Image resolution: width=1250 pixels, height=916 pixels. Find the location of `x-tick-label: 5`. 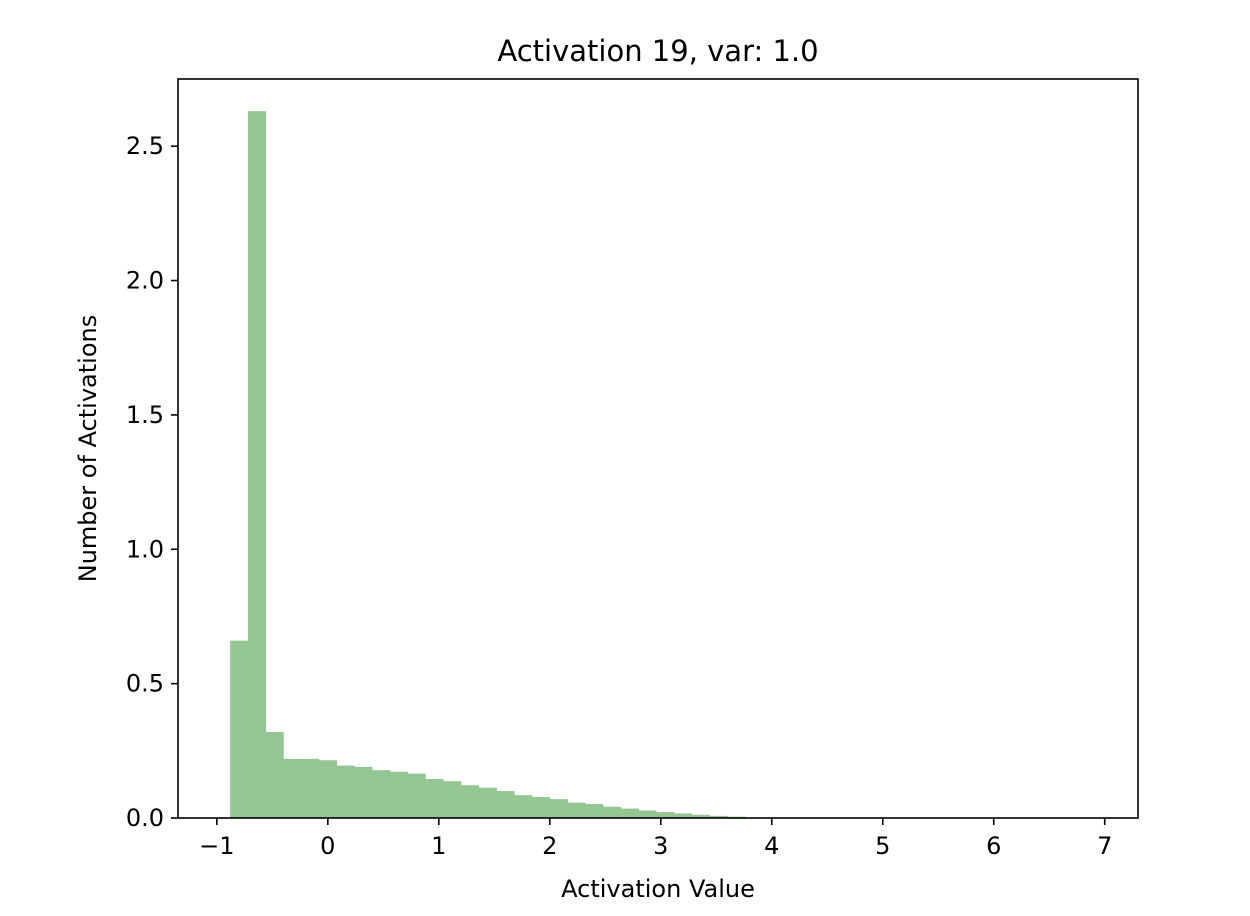

x-tick-label: 5 is located at coordinates (882, 846).